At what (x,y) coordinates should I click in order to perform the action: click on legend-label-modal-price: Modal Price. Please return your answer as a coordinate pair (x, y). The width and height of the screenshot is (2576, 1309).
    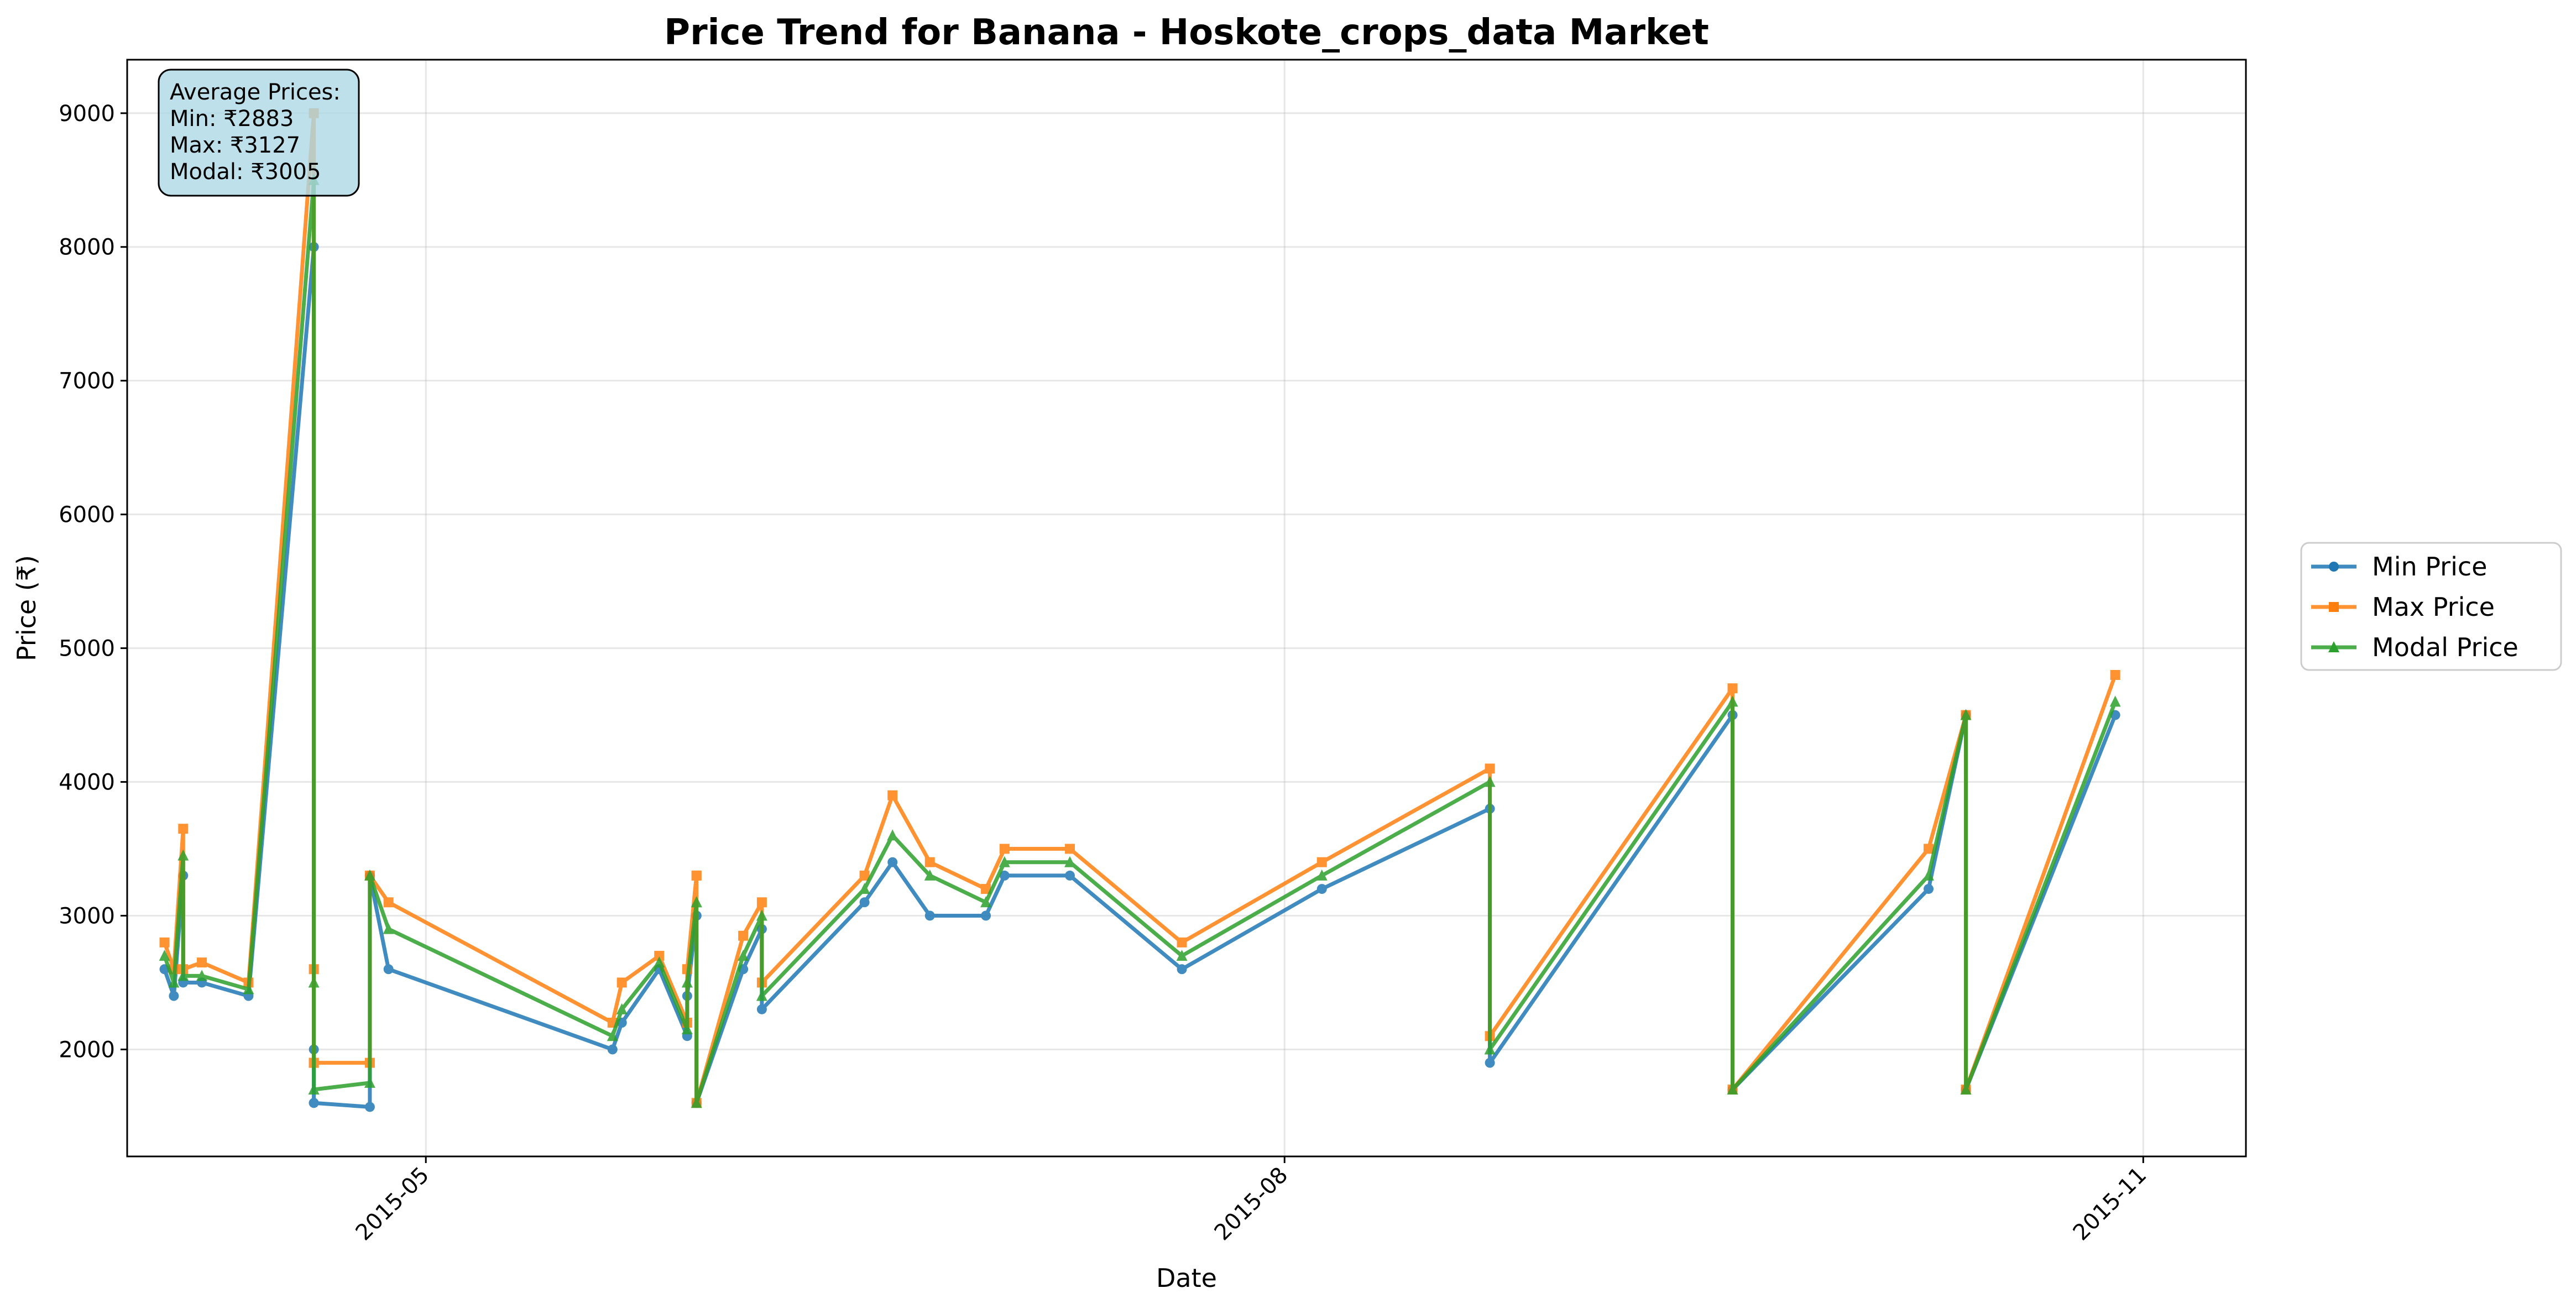
    Looking at the image, I should click on (2445, 647).